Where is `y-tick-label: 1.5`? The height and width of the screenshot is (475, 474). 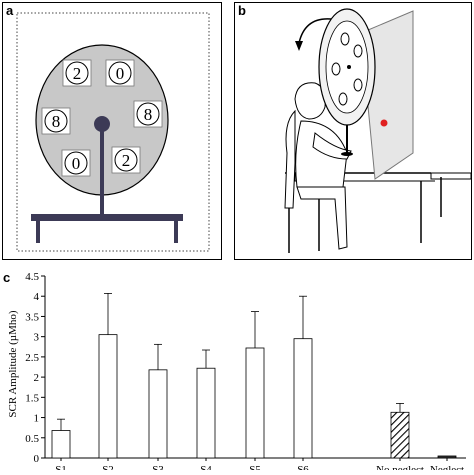
y-tick-label: 1.5 is located at coordinates (32, 398).